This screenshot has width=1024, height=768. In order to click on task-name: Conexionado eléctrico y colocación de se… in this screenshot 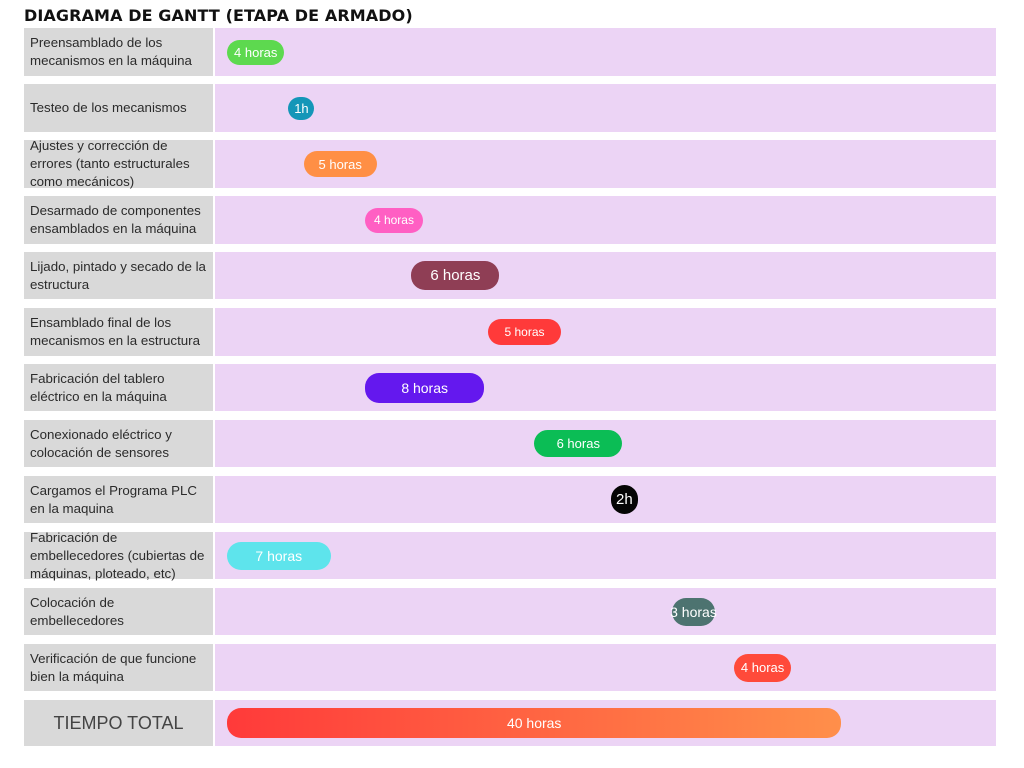, I will do `click(118, 443)`.